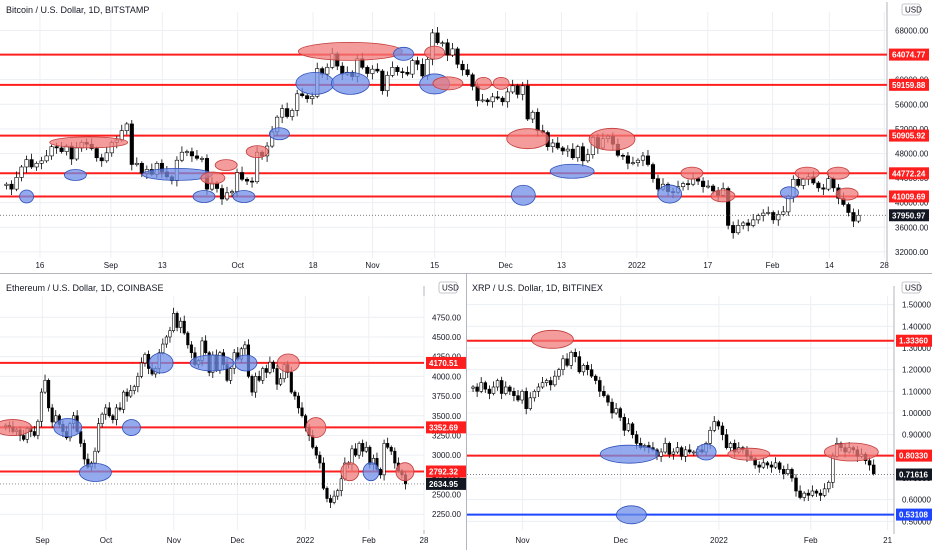  Describe the element at coordinates (446, 471) in the screenshot. I see `eth-level-price-tag` at that location.